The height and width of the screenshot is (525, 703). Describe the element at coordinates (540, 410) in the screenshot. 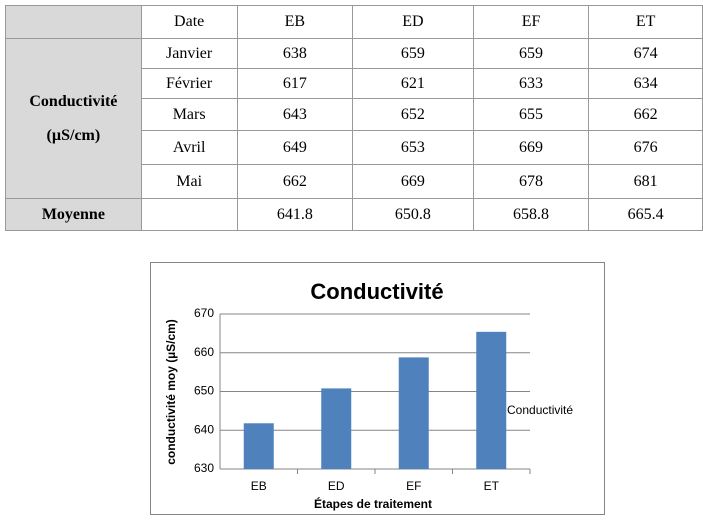

I see `legend-label: Conductivité` at that location.